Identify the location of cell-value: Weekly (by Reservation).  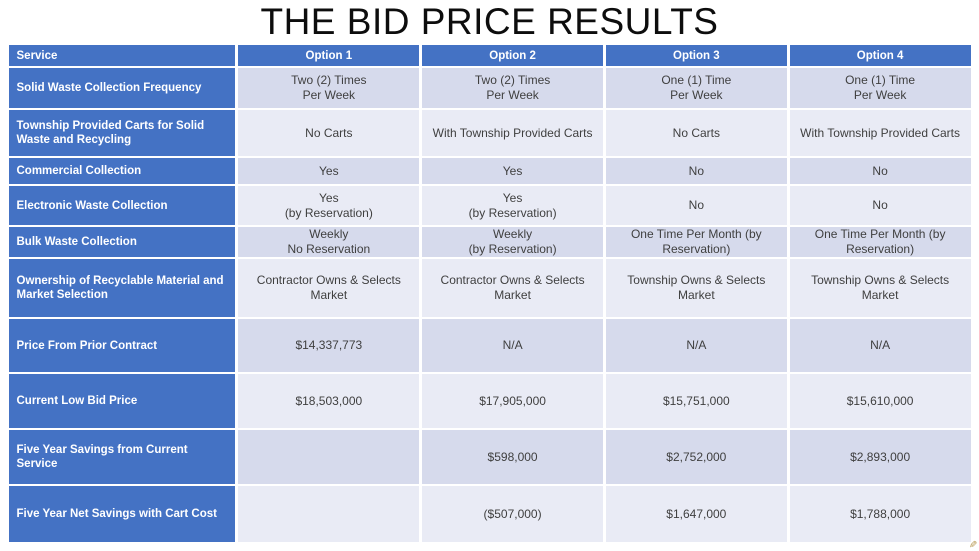
(512, 242).